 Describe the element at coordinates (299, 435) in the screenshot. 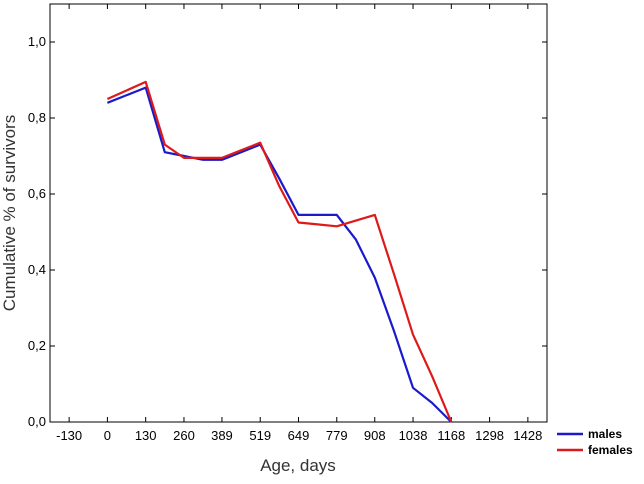

I see `x-tick-label: 649` at that location.